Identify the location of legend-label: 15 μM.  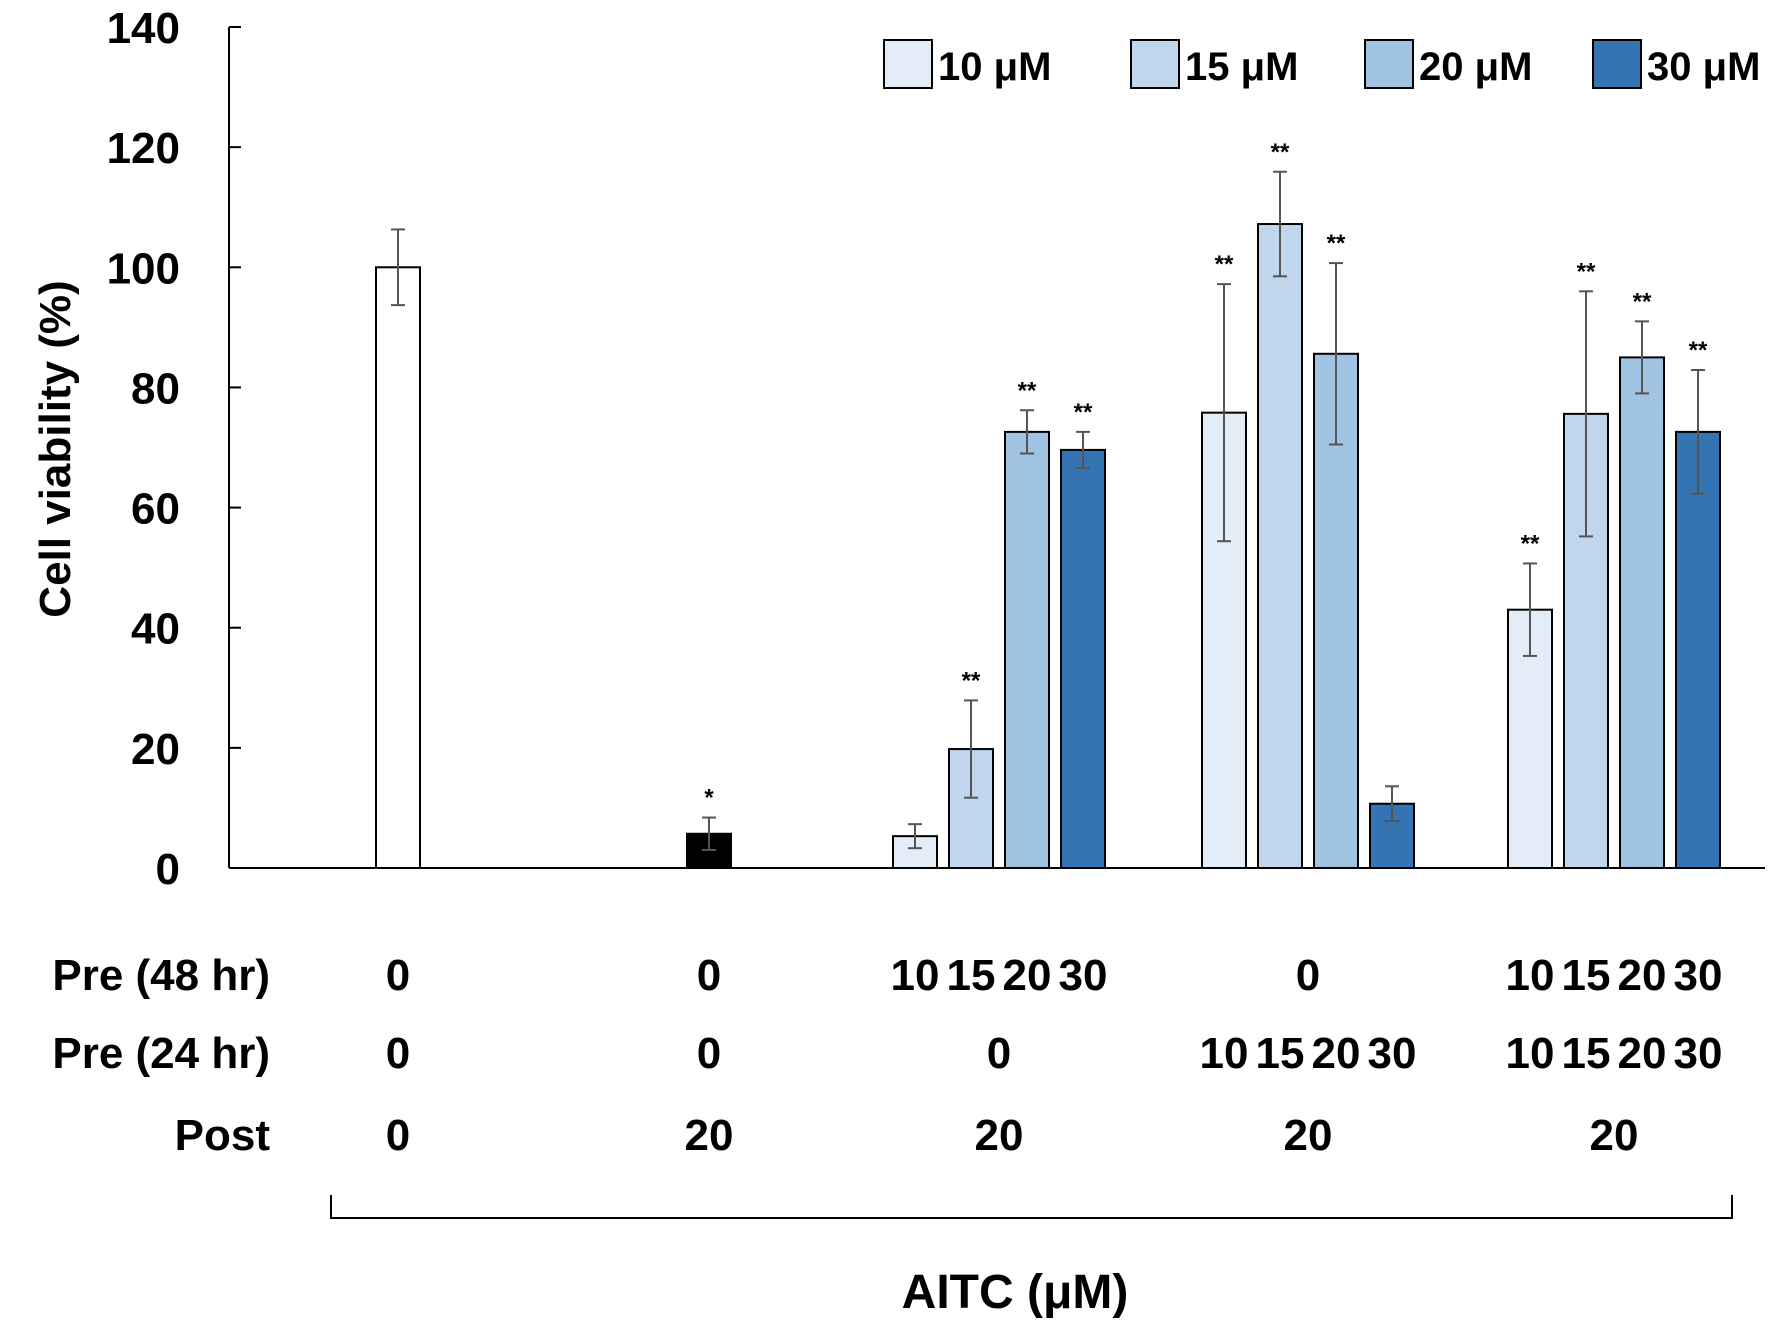
(1241, 67).